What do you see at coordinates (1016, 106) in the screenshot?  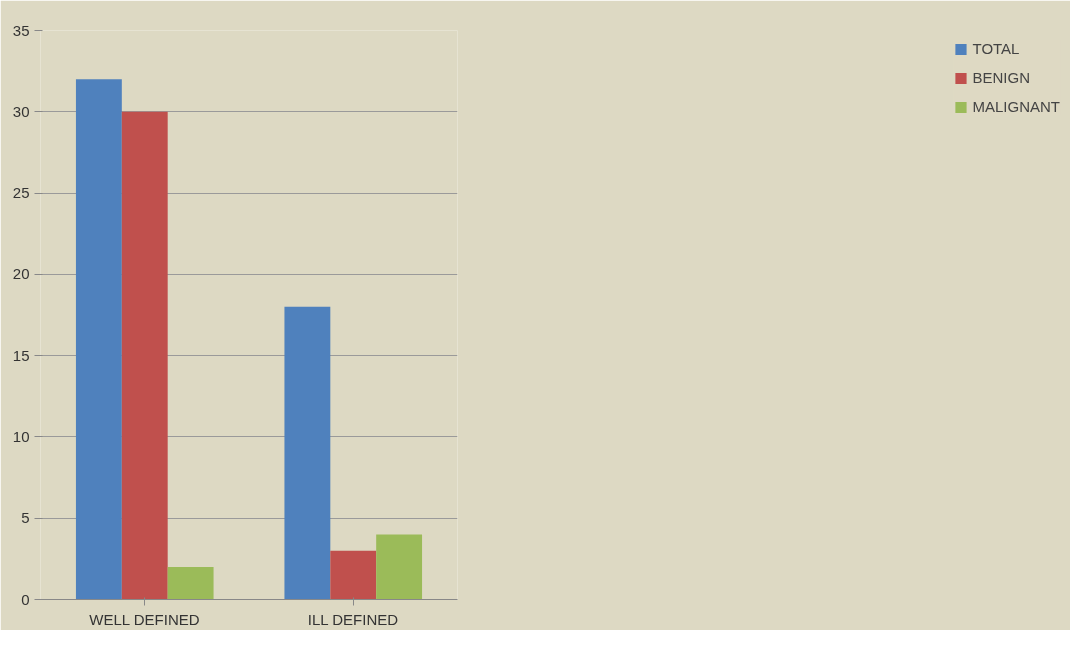 I see `legend-label: MALIGNANT` at bounding box center [1016, 106].